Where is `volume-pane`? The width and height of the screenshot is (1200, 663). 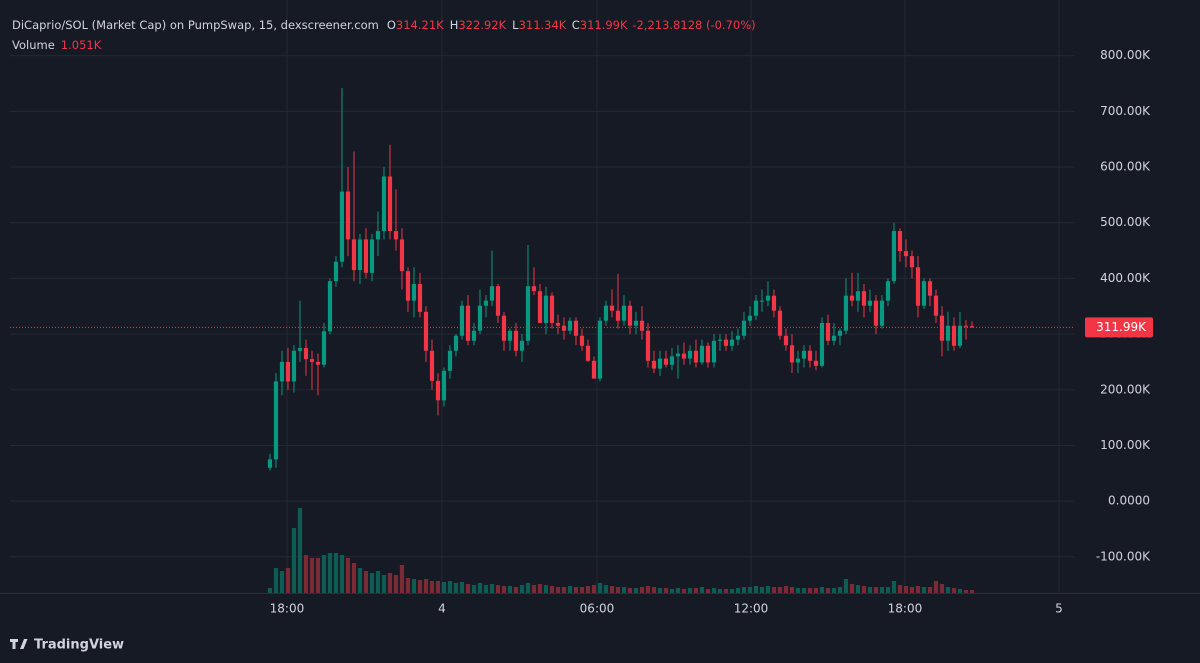
volume-pane is located at coordinates (621, 550).